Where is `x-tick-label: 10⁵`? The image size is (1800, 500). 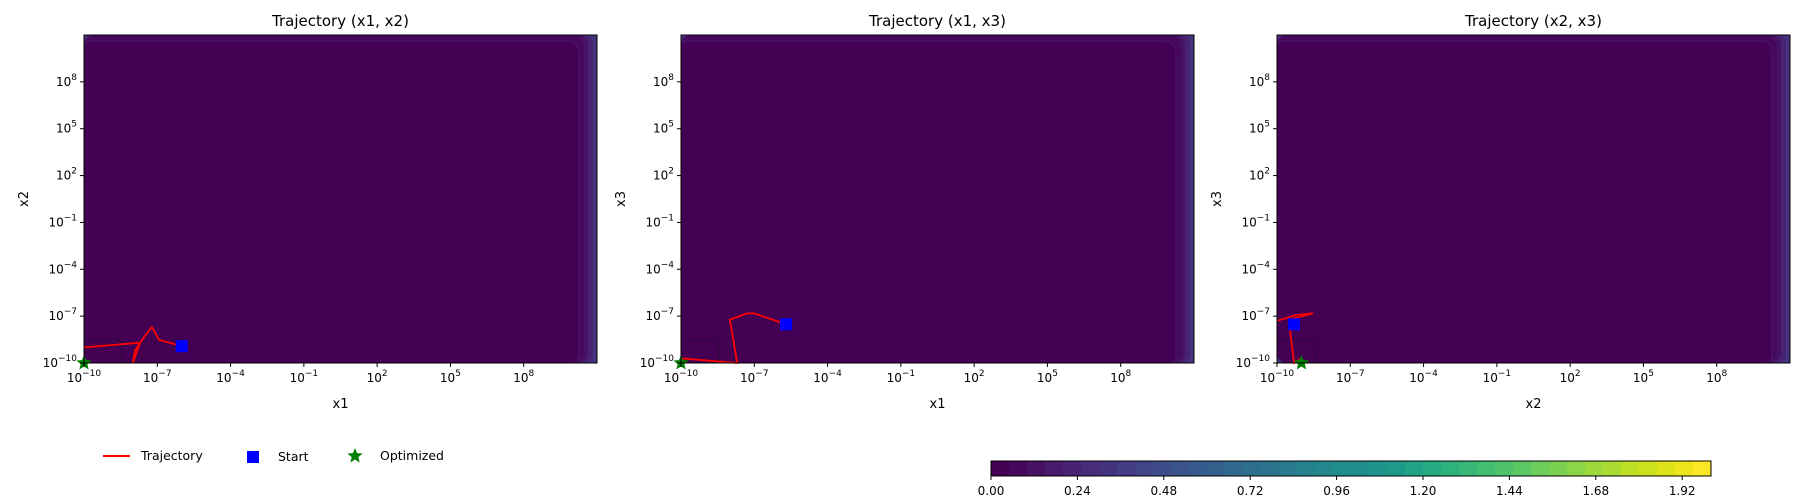 x-tick-label: 10⁵ is located at coordinates (450, 377).